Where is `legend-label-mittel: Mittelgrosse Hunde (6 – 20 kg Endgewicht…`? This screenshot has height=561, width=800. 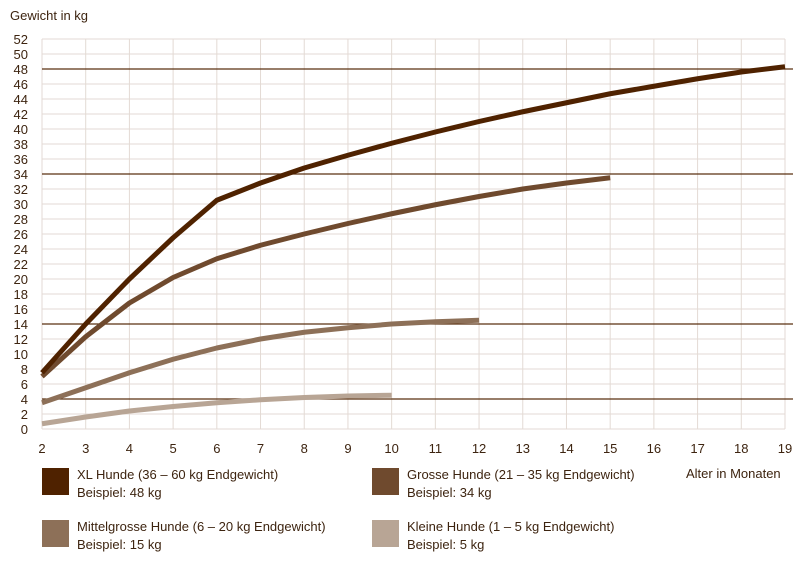 legend-label-mittel: Mittelgrosse Hunde (6 – 20 kg Endgewicht… is located at coordinates (201, 526).